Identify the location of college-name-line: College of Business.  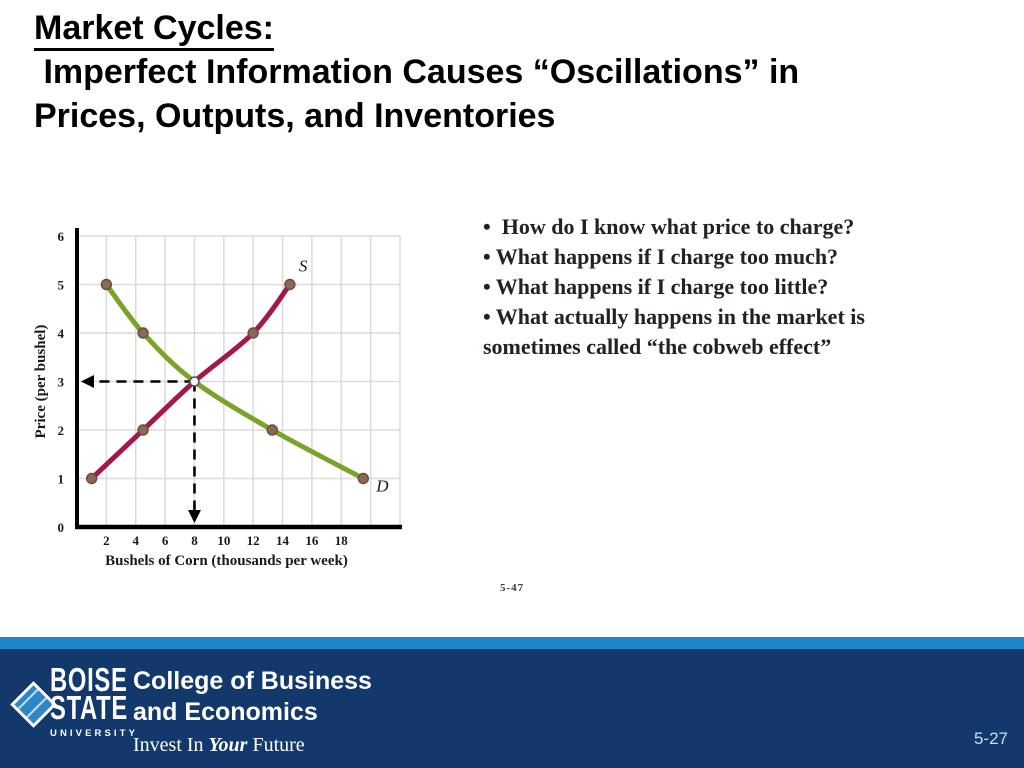
(252, 681).